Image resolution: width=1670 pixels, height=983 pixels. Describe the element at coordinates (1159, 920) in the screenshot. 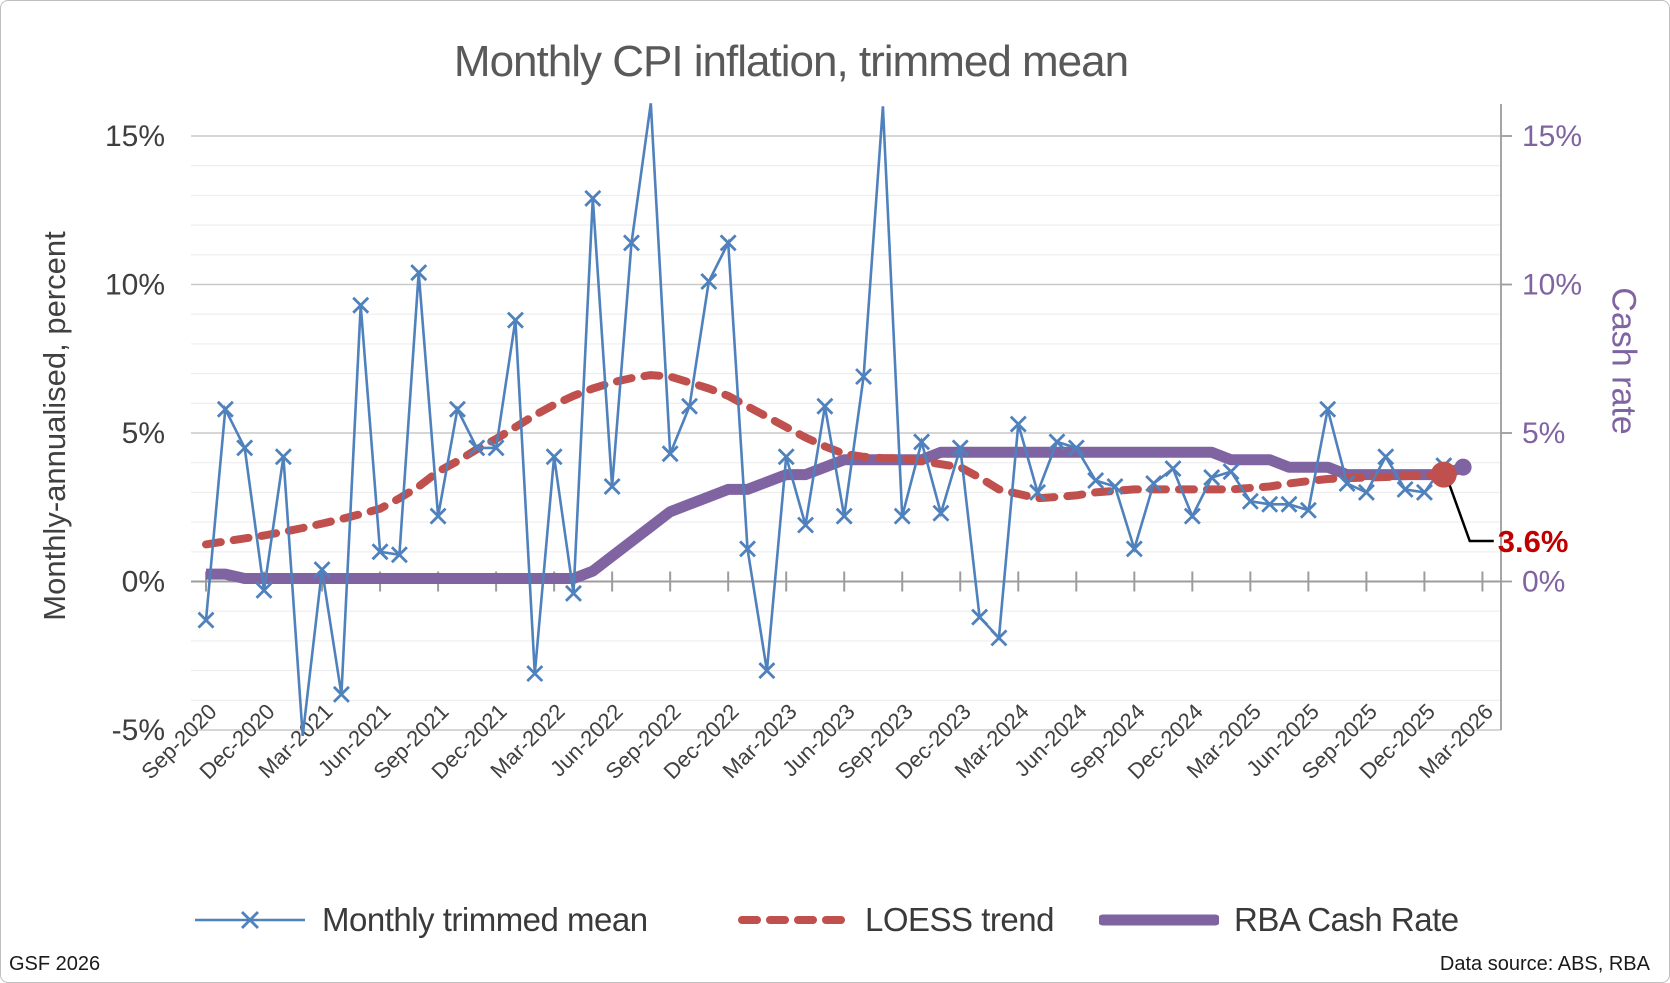

I see `legend-swatch-purple-line-icon` at that location.